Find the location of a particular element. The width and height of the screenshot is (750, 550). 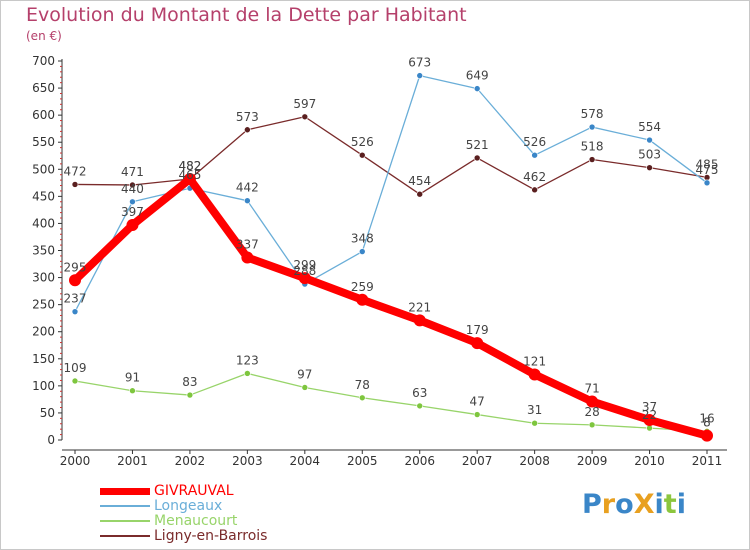

legend-label-menaucourt: Menaucourt is located at coordinates (196, 521).